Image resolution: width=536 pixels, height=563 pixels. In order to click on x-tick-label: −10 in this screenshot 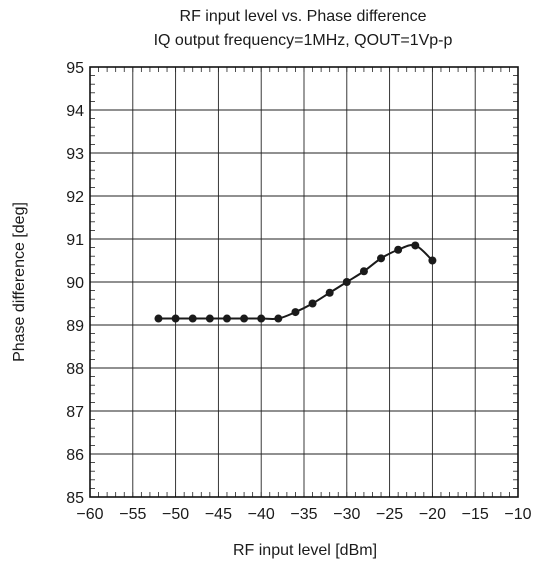, I will do `click(517, 514)`.